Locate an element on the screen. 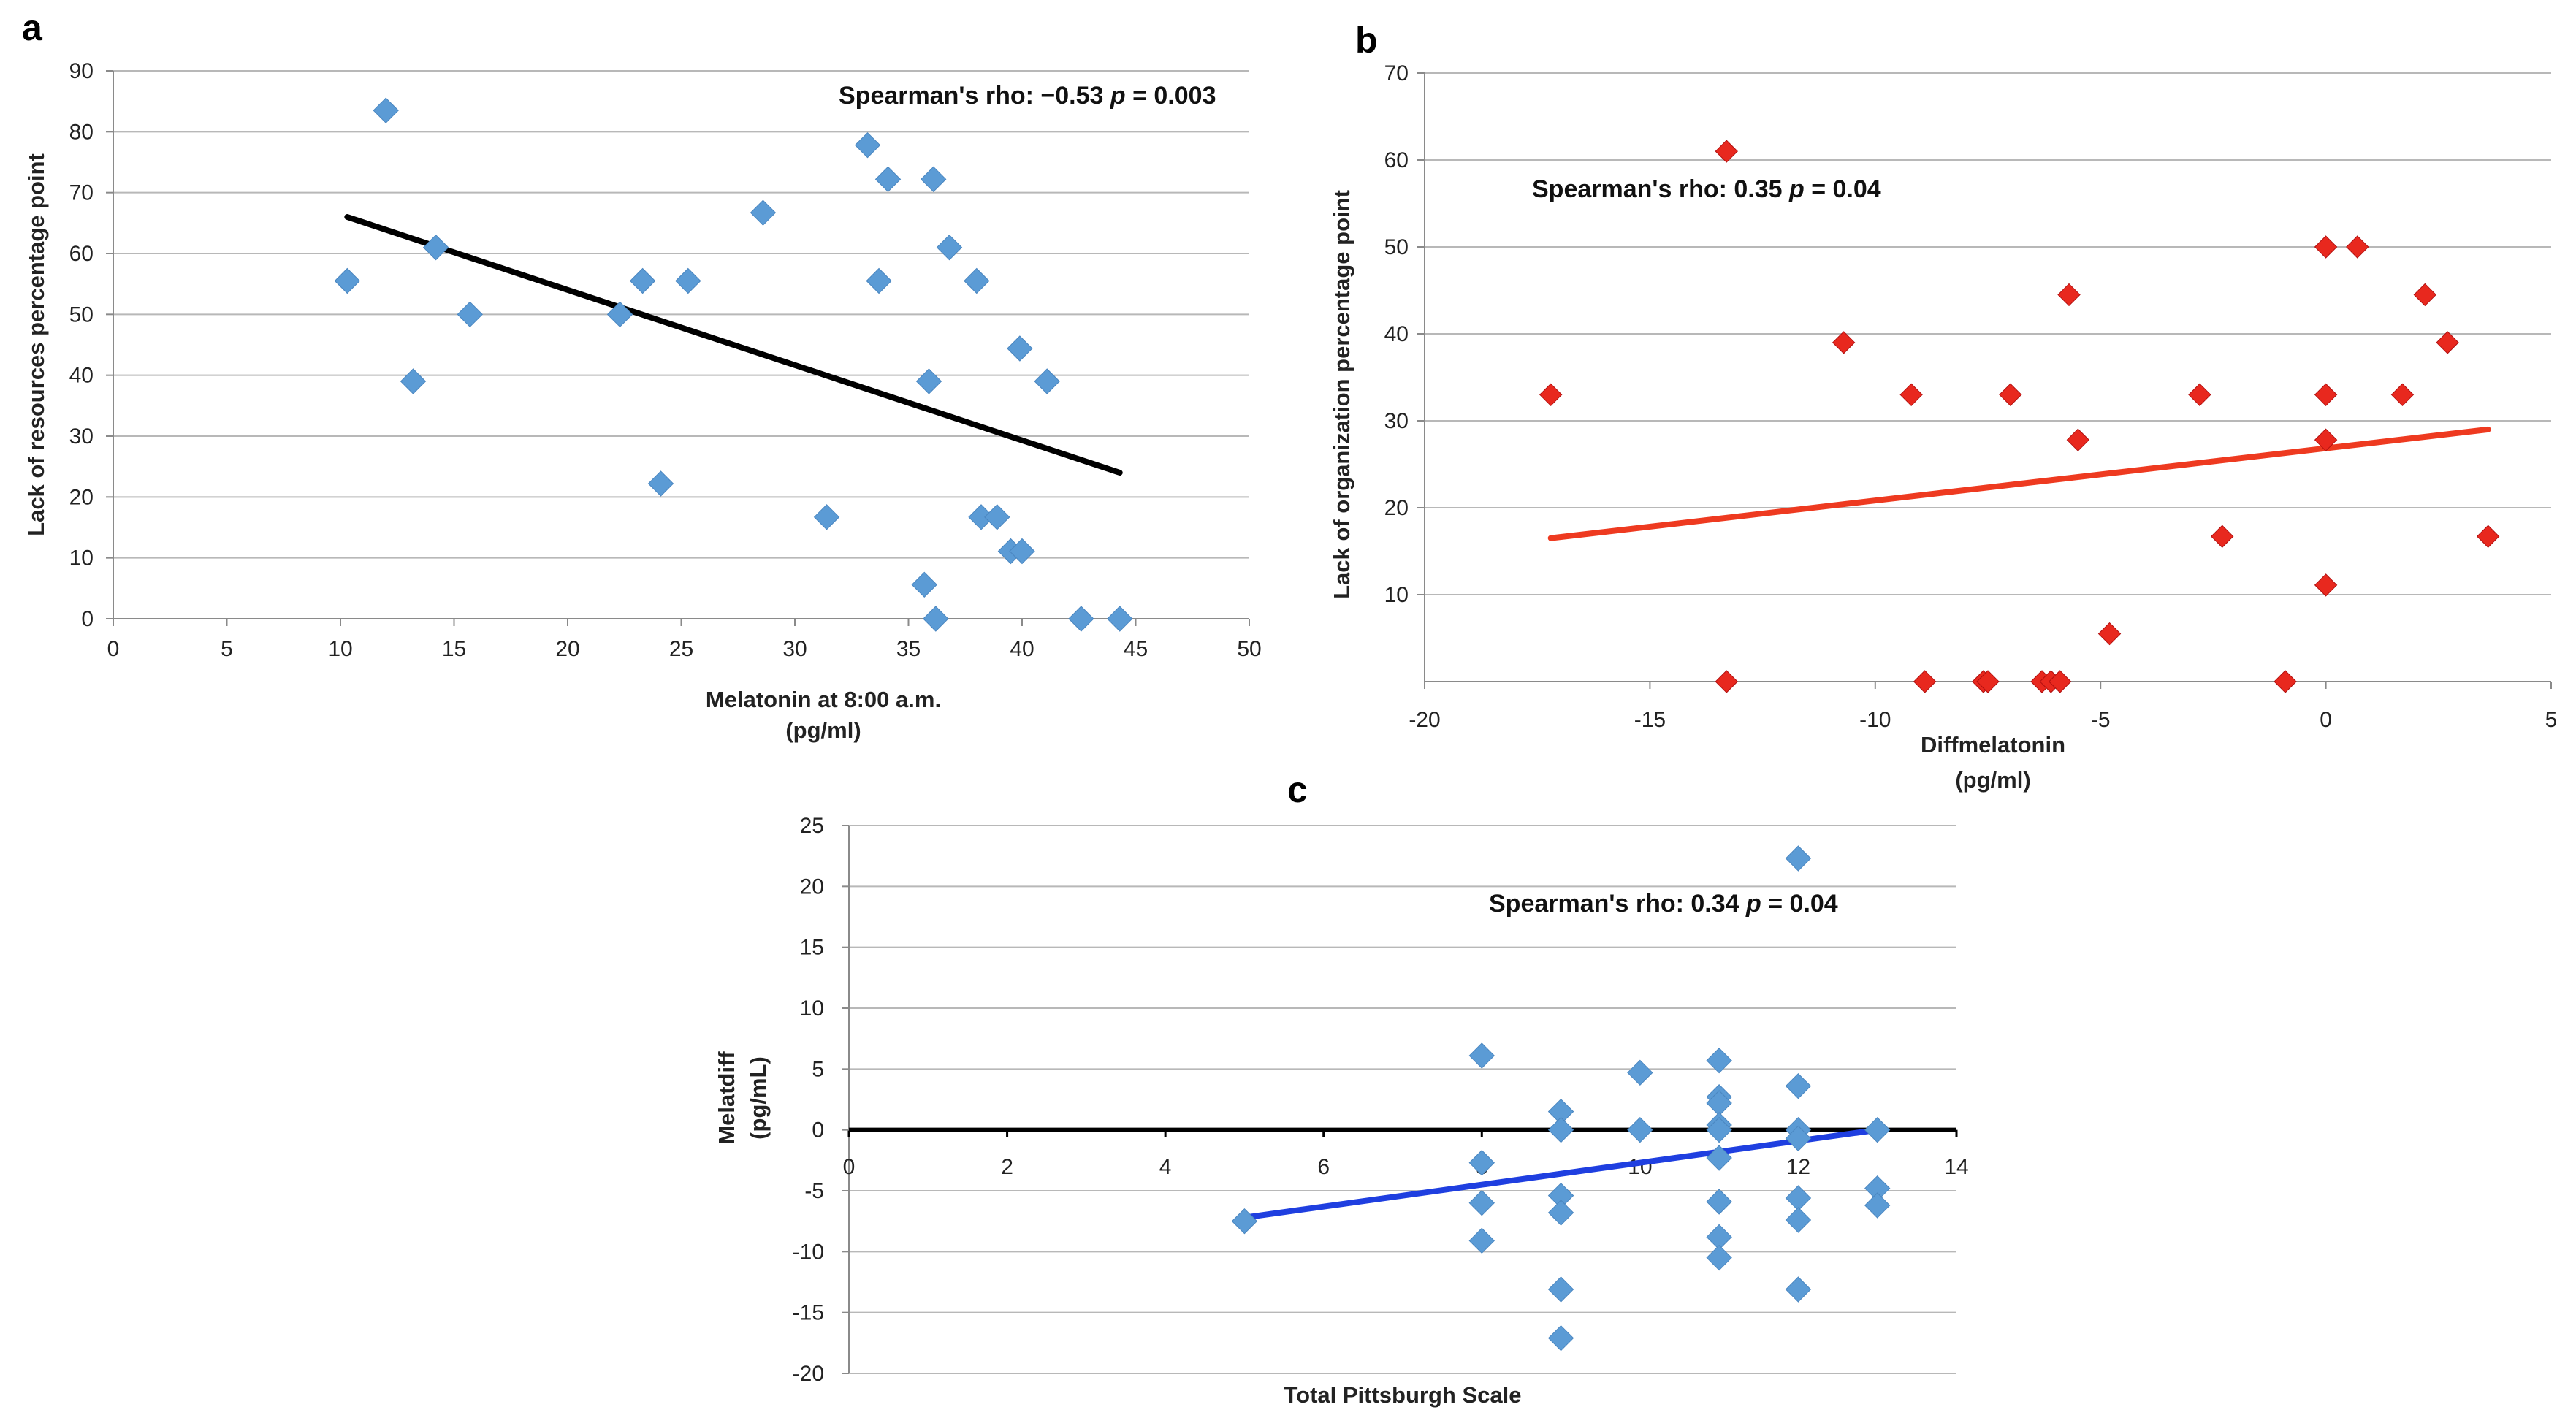  panel-b-y-tick-label: 60 is located at coordinates (1397, 160).